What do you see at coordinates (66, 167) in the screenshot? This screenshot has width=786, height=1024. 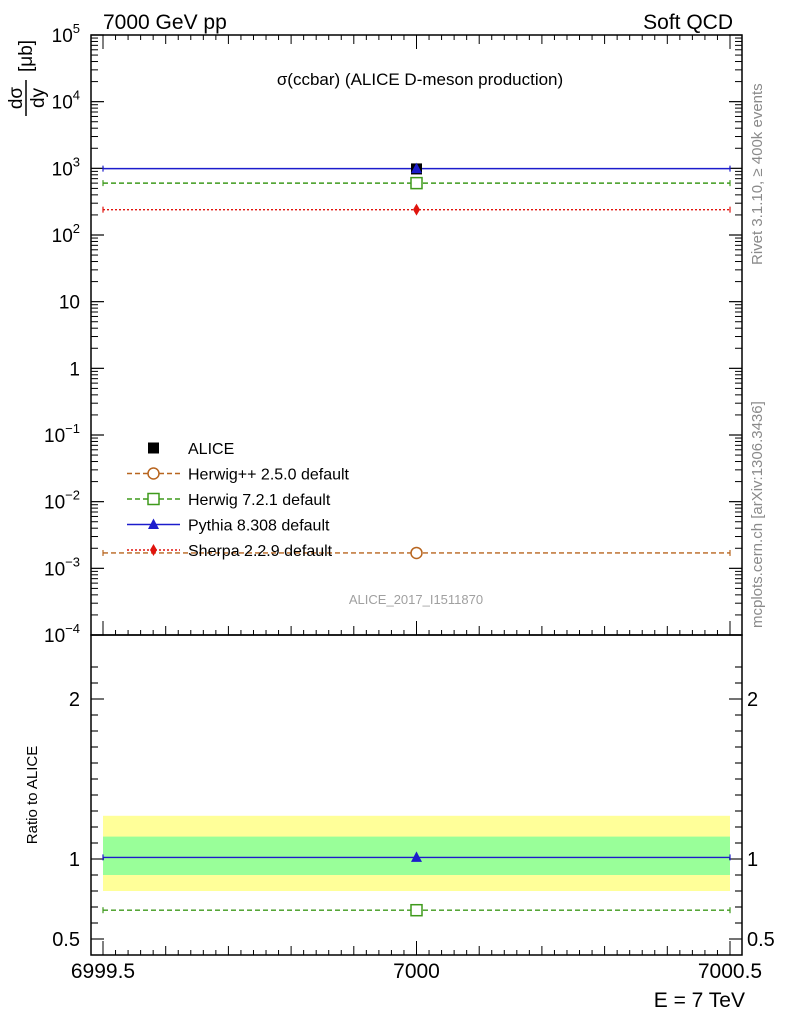 I see `main-ytick-label: 10³` at bounding box center [66, 167].